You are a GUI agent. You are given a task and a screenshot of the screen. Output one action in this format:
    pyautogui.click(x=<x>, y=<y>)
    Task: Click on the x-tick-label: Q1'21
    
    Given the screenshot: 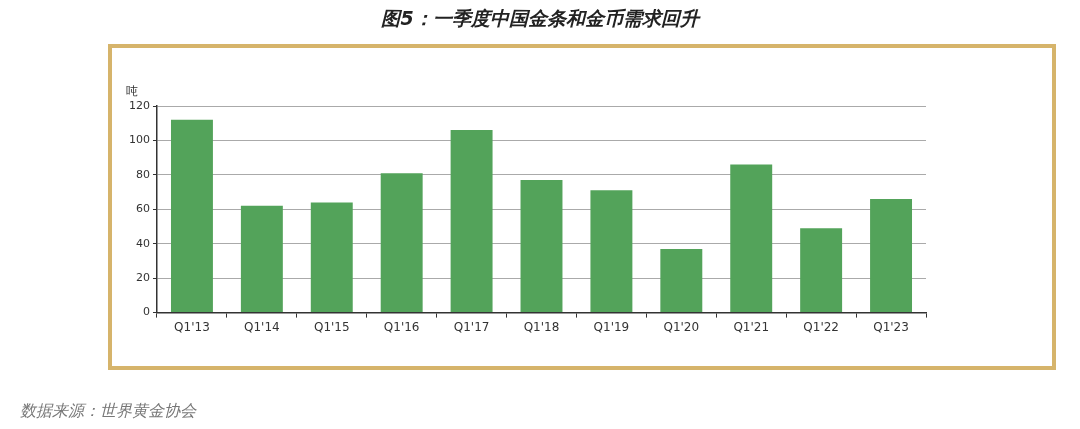 What is the action you would take?
    pyautogui.click(x=751, y=326)
    